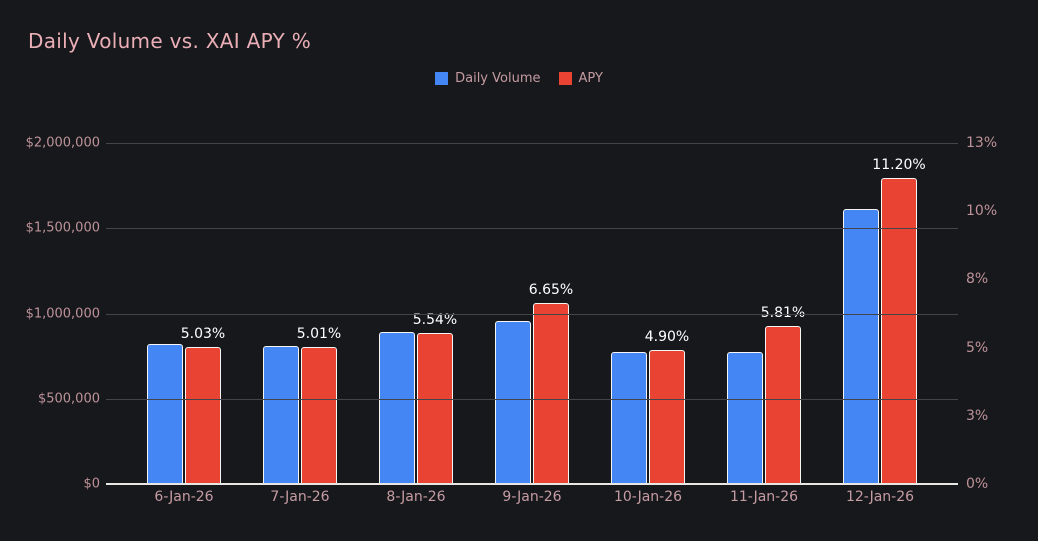  Describe the element at coordinates (590, 78) in the screenshot. I see `legend-label: APY` at that location.